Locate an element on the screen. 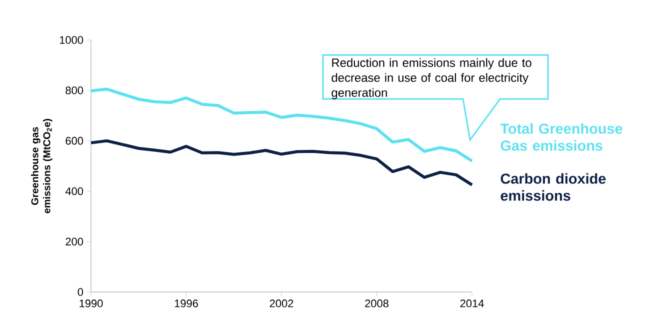  x-tick-label: 2002 is located at coordinates (282, 304).